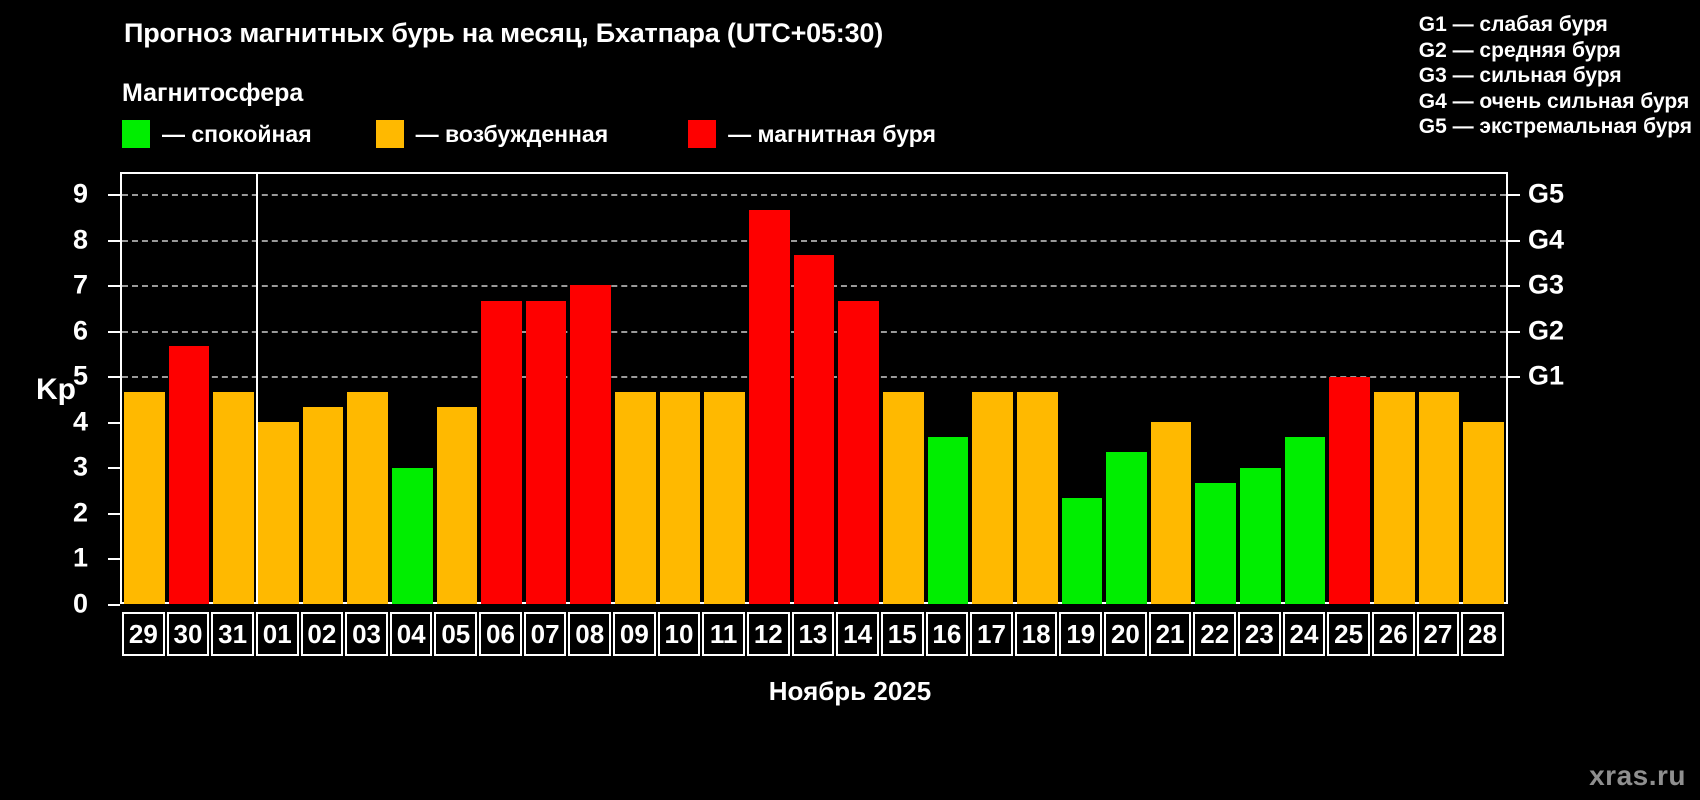  Describe the element at coordinates (80, 421) in the screenshot. I see `y-tick-label: 4` at that location.